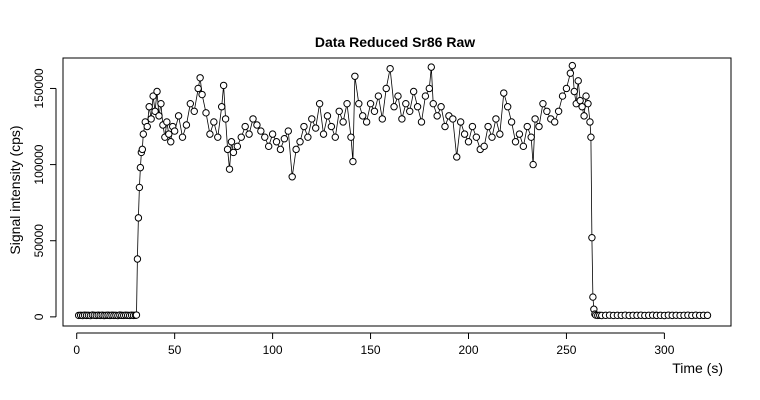  What do you see at coordinates (175, 350) in the screenshot?
I see `x-tick-label: 50` at bounding box center [175, 350].